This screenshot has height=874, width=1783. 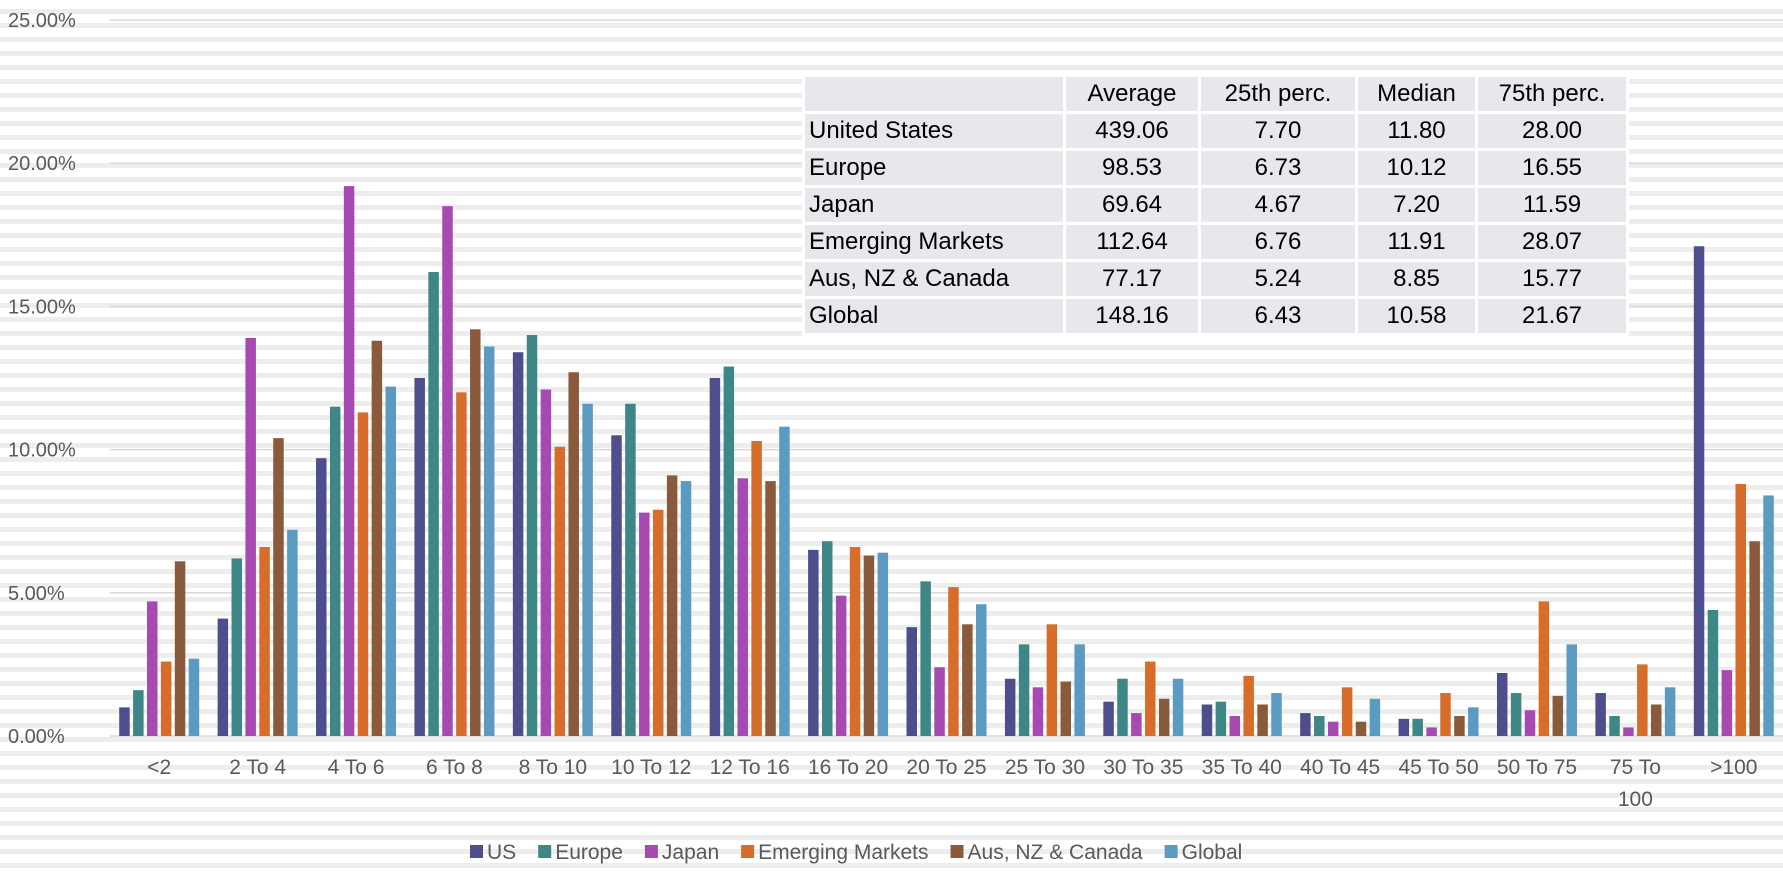 What do you see at coordinates (1416, 242) in the screenshot?
I see `table-cell: 11.91` at bounding box center [1416, 242].